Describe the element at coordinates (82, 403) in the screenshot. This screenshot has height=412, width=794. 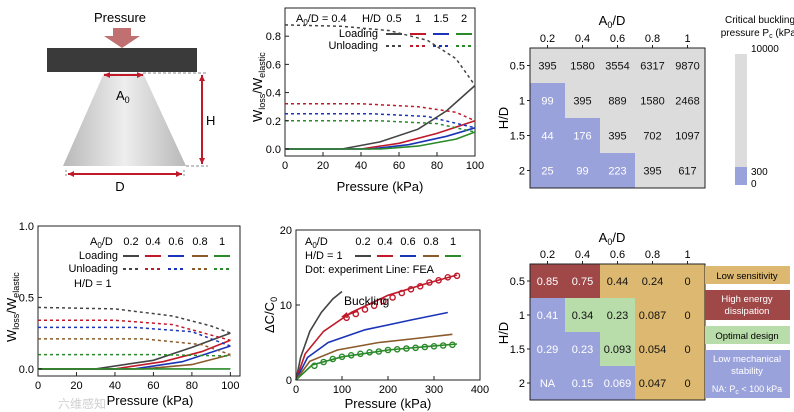
I see `watermark-text: 六维感知` at that location.